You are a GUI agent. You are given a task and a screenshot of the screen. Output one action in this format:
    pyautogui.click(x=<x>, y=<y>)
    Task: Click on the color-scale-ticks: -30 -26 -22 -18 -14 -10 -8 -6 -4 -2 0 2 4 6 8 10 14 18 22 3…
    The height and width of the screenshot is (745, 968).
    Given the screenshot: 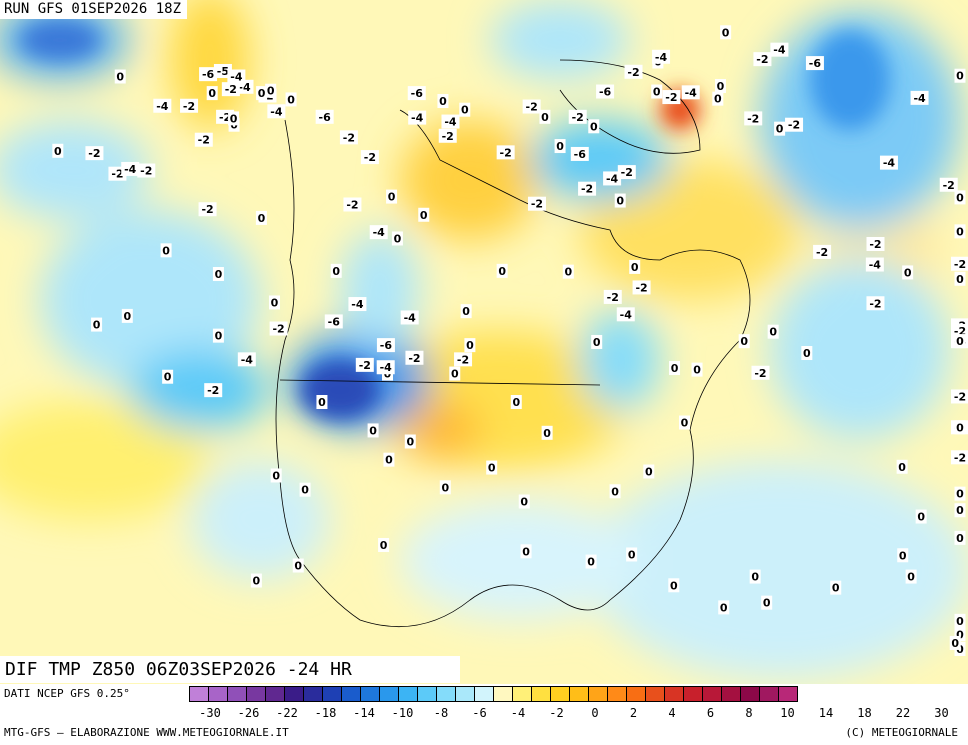 What is the action you would take?
    pyautogui.click(x=579, y=714)
    